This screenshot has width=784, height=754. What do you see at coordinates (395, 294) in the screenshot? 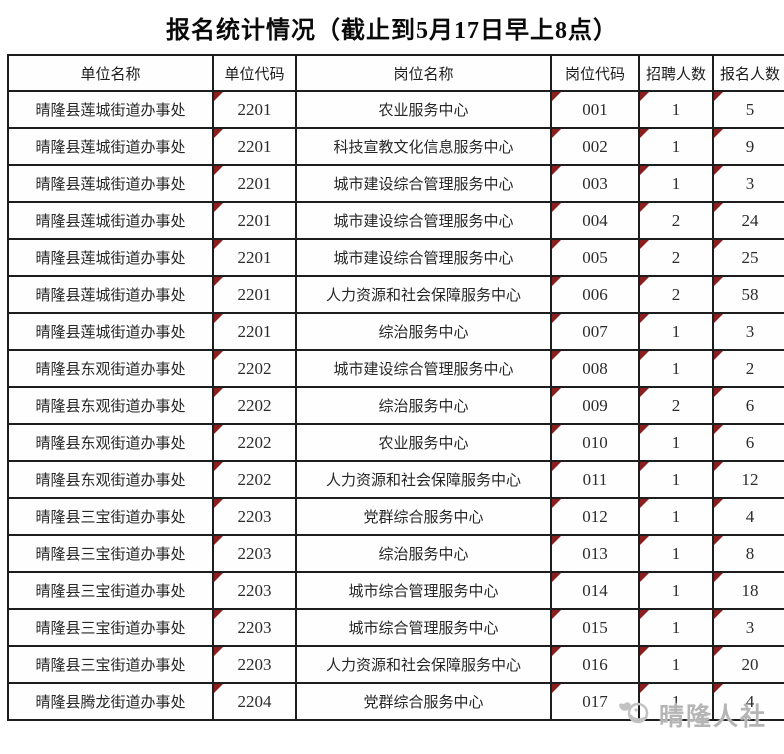
I see `table-row: 晴隆县莲城街道办事处 2201 人力资源和社会保障服务中心 006 2 58` at bounding box center [395, 294].